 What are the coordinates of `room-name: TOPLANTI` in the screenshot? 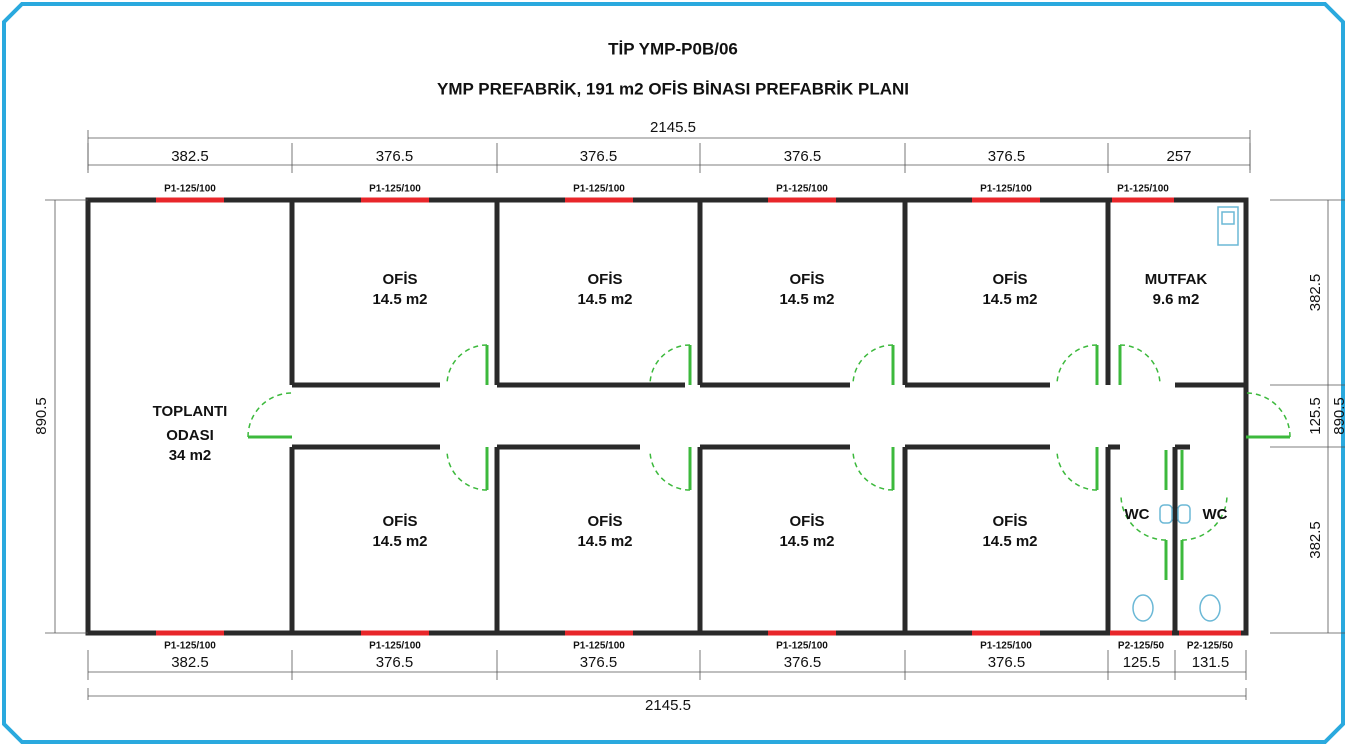 It's located at (190, 411).